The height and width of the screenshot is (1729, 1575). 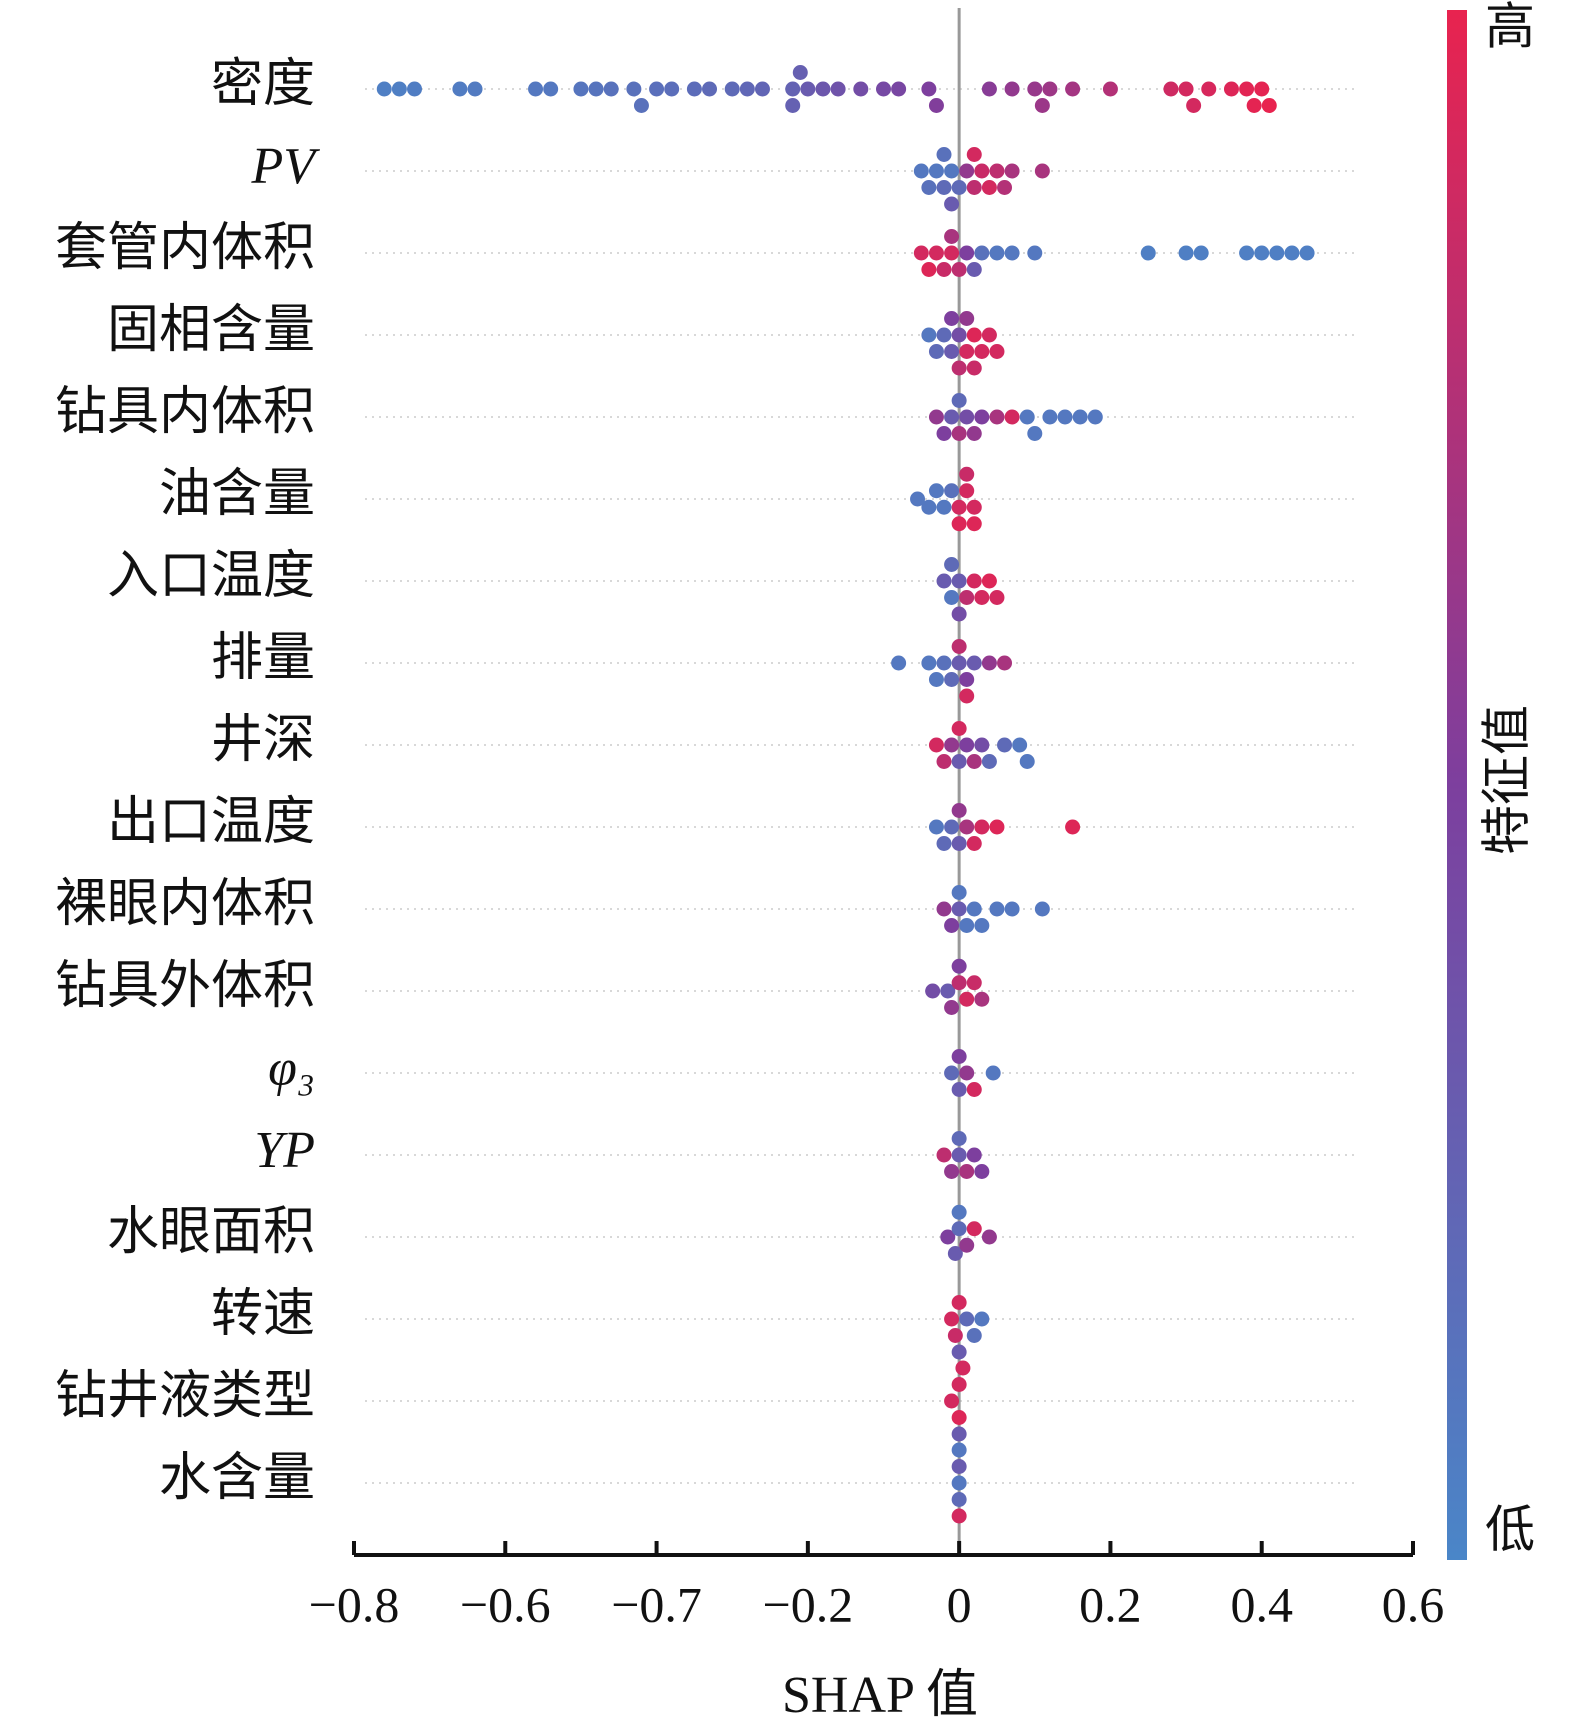 I want to click on x-tick-label: 0.6, so click(x=1413, y=1604).